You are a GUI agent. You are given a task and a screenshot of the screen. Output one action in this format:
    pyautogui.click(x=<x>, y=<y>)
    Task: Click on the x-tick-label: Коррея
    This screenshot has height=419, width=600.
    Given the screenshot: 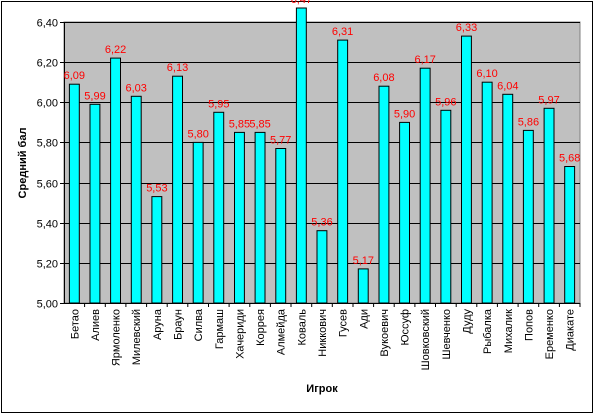 What is the action you would take?
    pyautogui.click(x=261, y=327)
    